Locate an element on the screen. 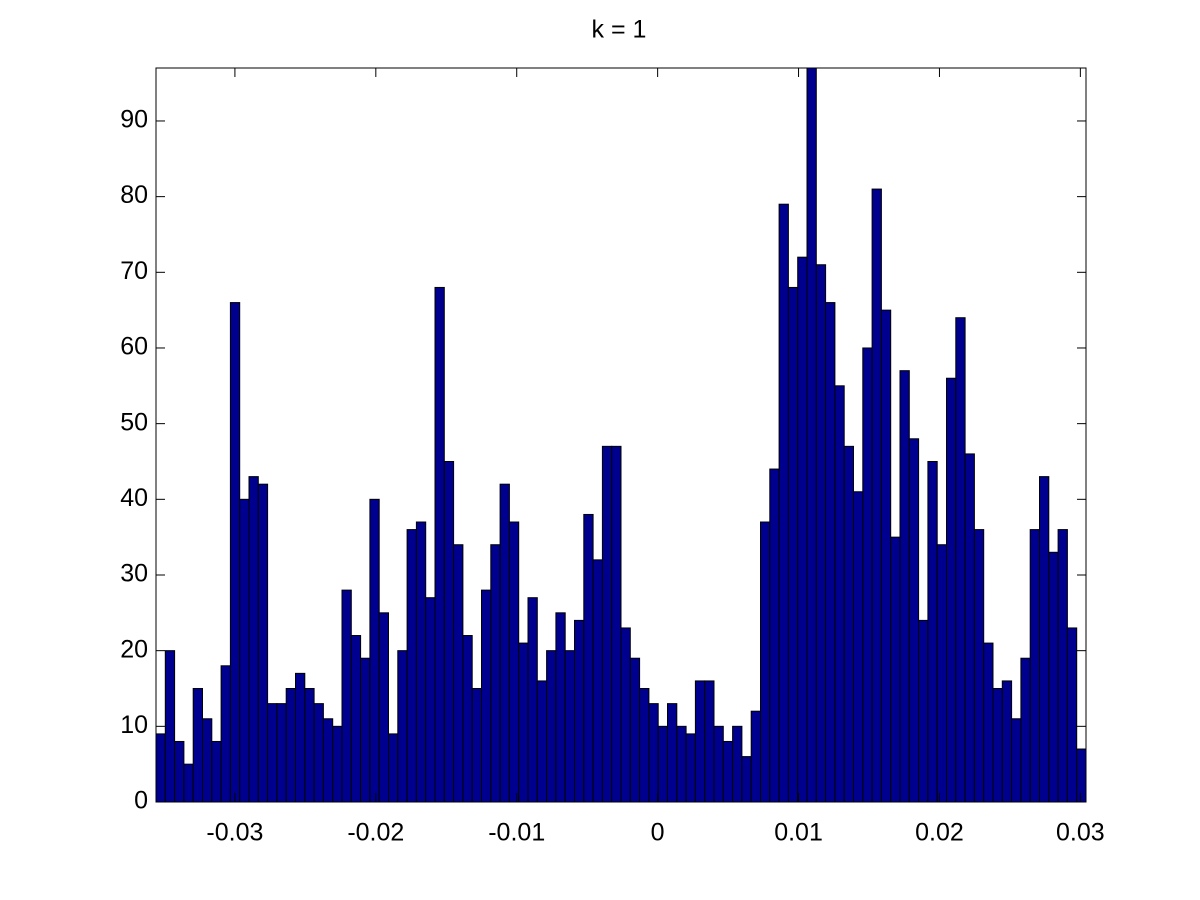  x-tick-label: -0.01 is located at coordinates (516, 833).